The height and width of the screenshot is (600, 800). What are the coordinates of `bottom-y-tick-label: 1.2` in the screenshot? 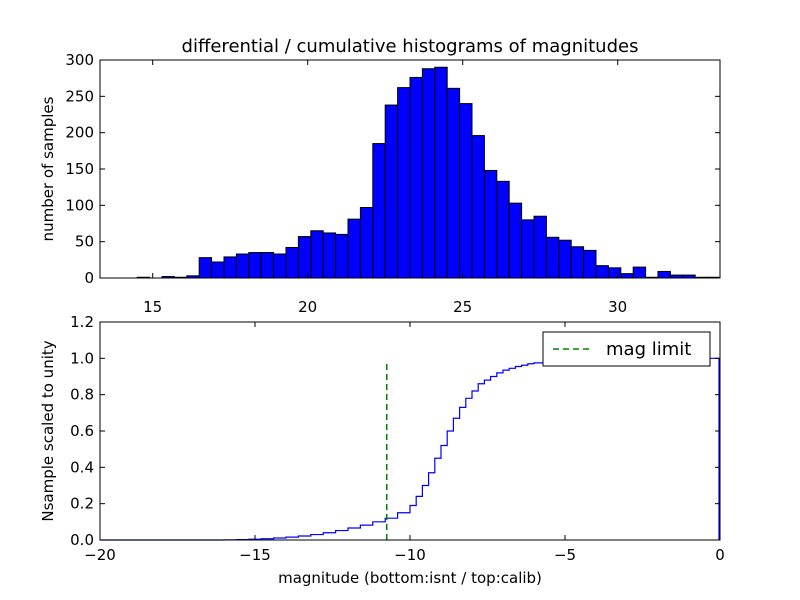 It's located at (82, 322).